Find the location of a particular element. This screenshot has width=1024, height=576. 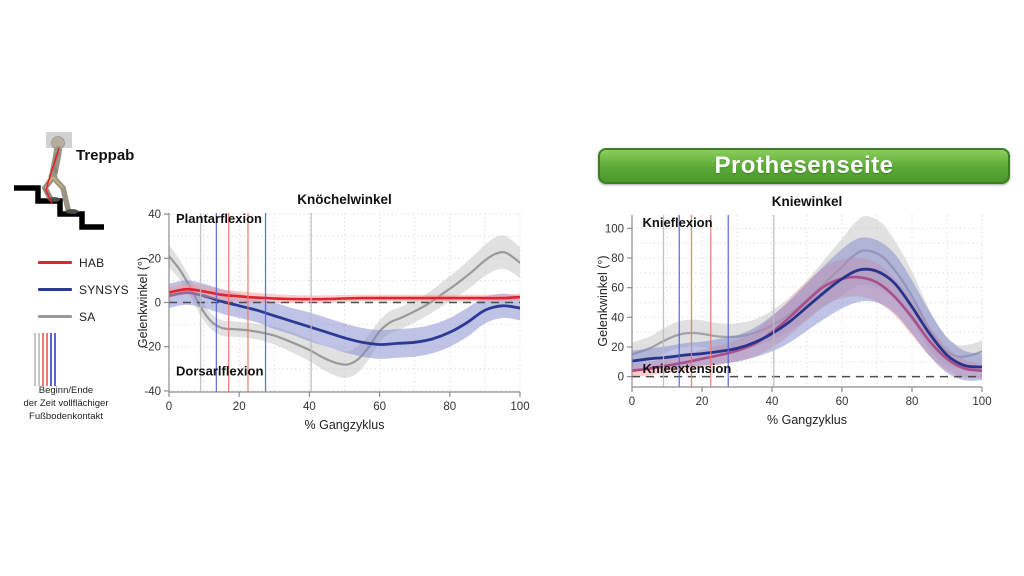

caption-line: Beginn/Ende is located at coordinates (66, 390).